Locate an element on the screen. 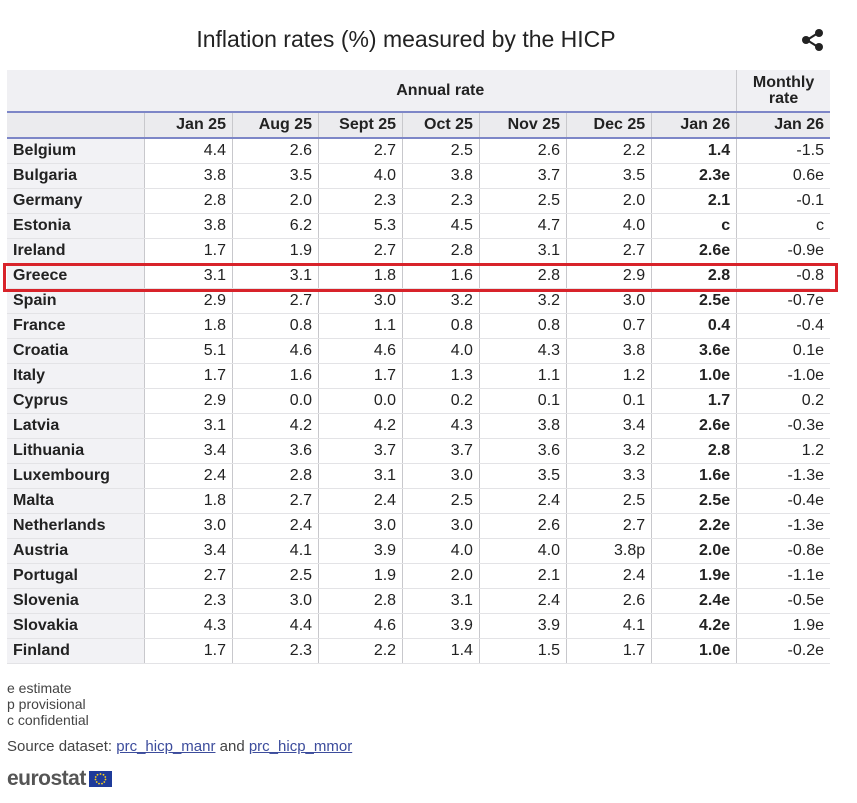  annual-rate-cell: 1.6 is located at coordinates (441, 276).